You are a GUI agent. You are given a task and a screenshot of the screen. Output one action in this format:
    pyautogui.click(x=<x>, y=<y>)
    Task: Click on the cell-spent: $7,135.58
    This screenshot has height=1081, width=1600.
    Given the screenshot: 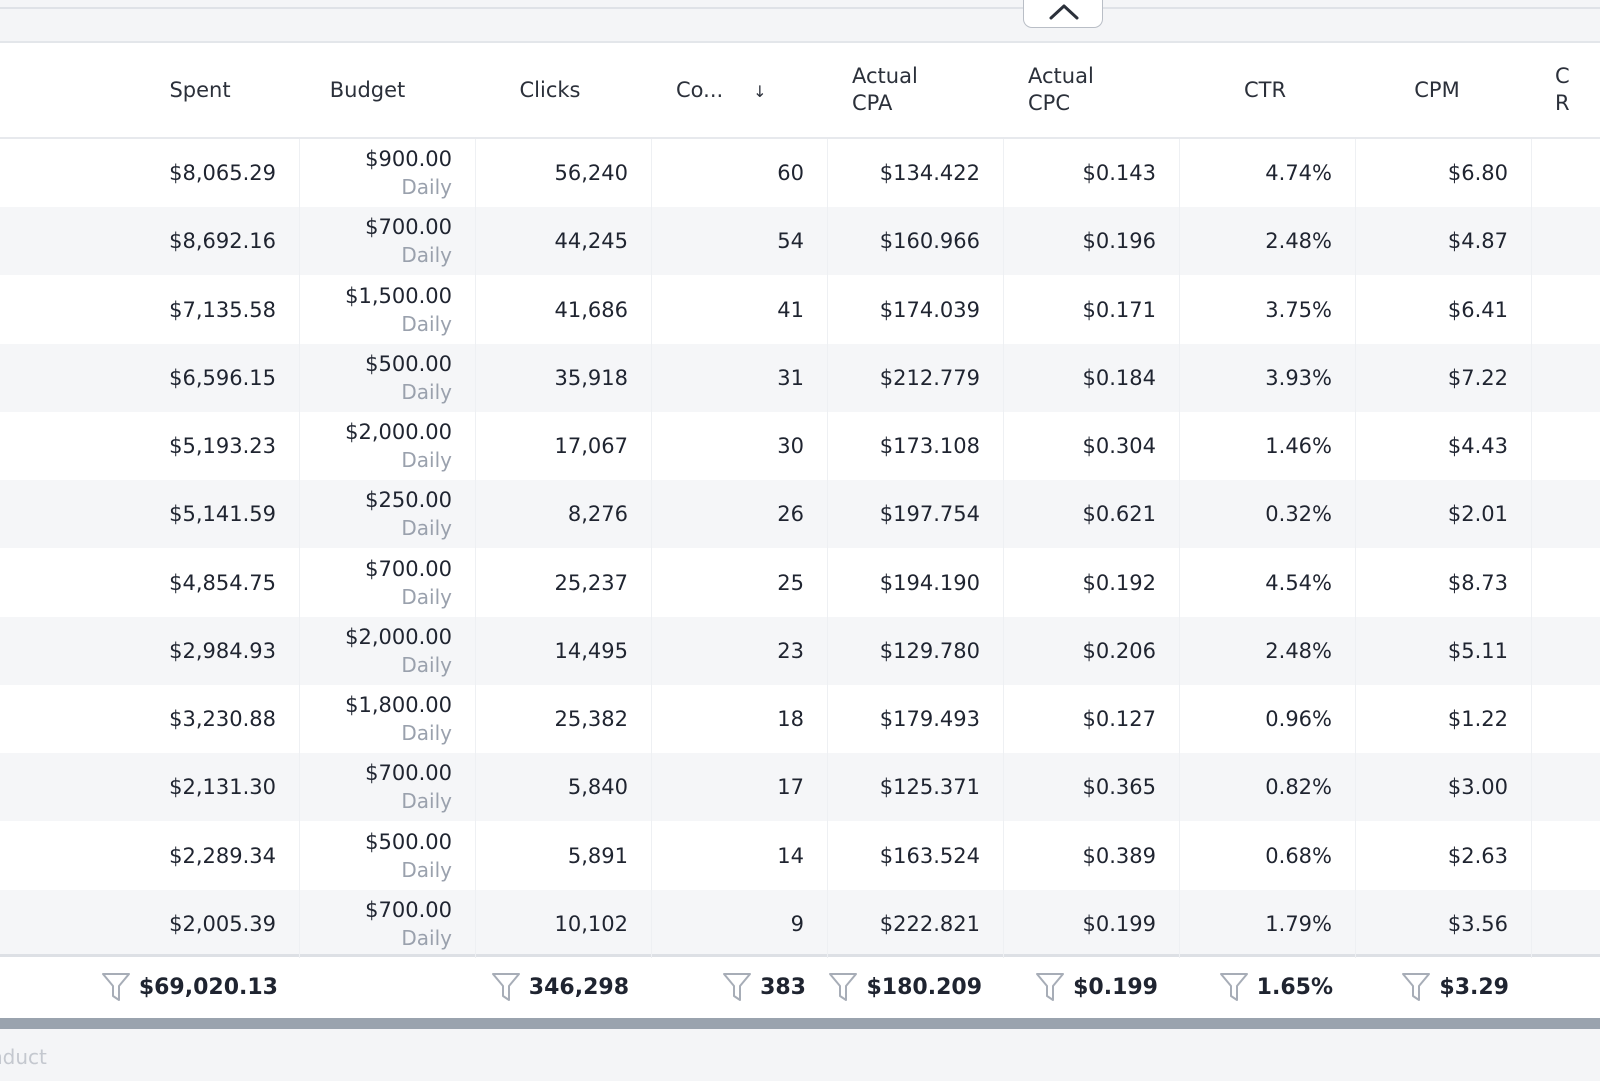 What is the action you would take?
    pyautogui.click(x=222, y=310)
    